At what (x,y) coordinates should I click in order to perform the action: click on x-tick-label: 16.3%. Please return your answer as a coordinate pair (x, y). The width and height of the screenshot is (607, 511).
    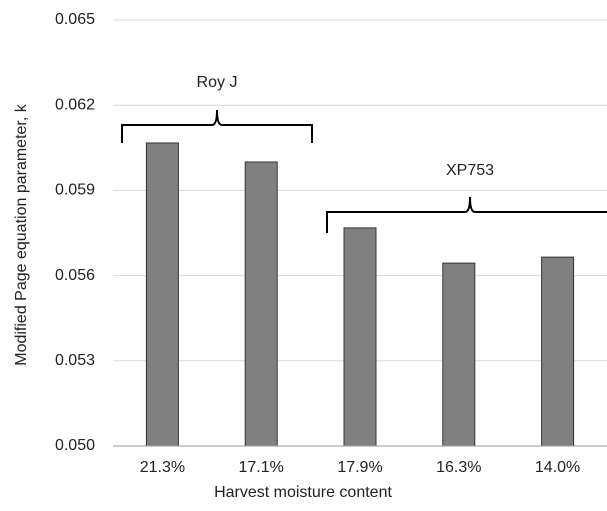
    Looking at the image, I should click on (458, 467).